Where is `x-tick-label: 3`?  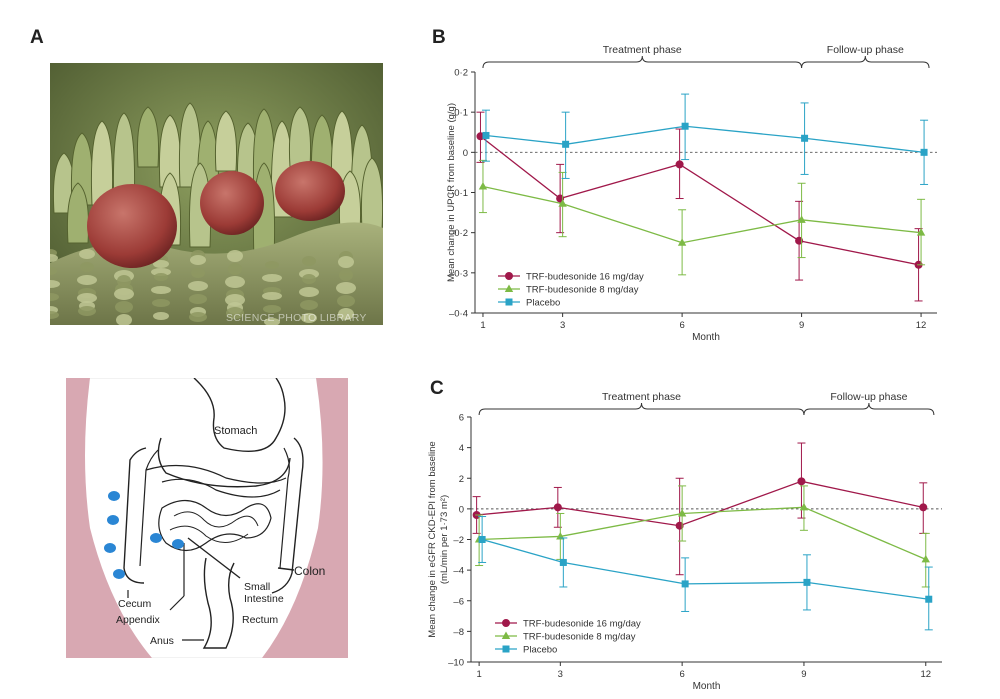 x-tick-label: 3 is located at coordinates (560, 674).